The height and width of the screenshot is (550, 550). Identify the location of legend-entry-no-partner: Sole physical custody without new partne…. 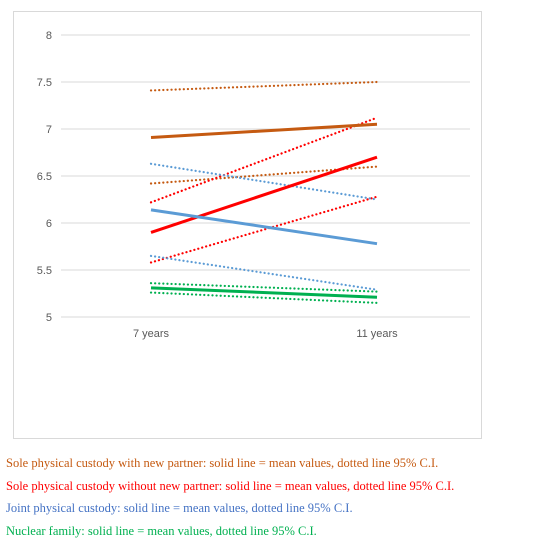
(230, 485).